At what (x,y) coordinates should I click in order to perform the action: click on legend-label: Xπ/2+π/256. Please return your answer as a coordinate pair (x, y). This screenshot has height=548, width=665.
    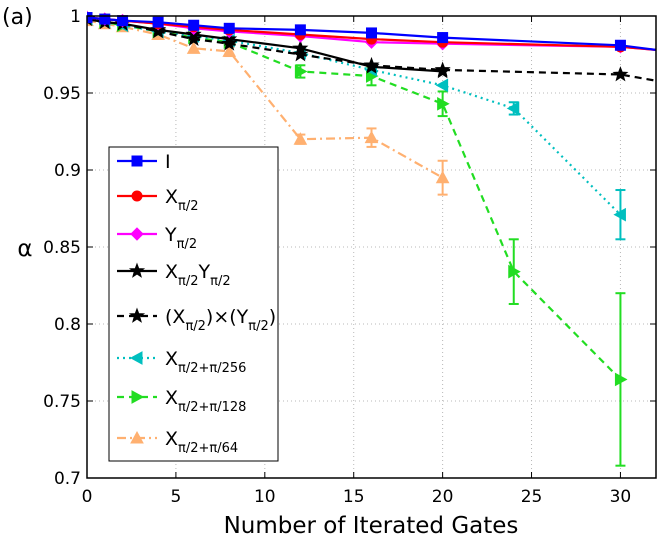
    Looking at the image, I should click on (205, 362).